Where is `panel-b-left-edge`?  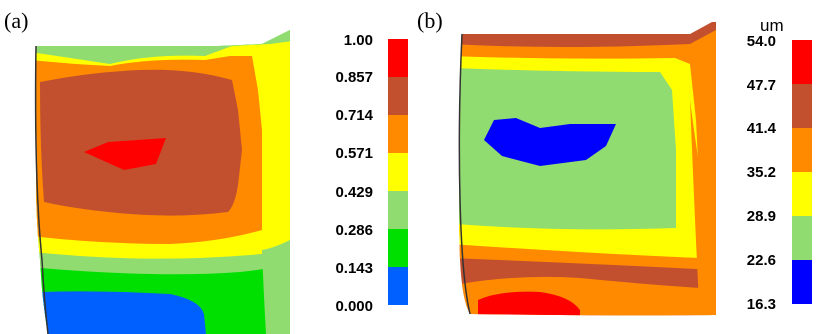 panel-b-left-edge is located at coordinates (464, 174).